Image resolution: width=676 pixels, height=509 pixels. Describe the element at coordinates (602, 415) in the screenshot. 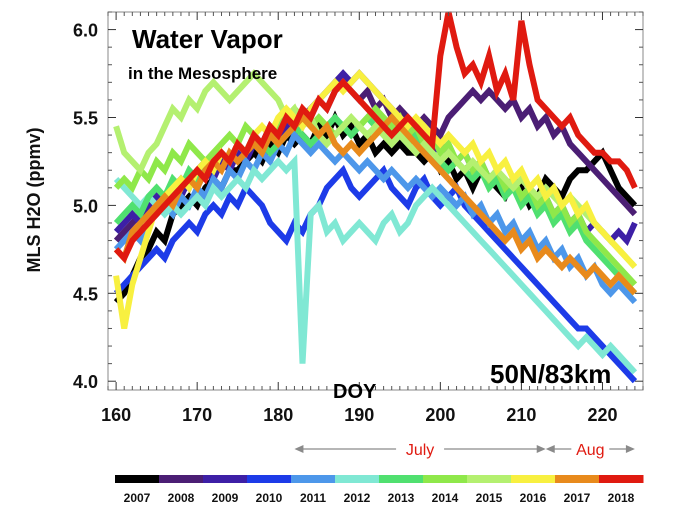

I see `x-tick-label: 220` at that location.